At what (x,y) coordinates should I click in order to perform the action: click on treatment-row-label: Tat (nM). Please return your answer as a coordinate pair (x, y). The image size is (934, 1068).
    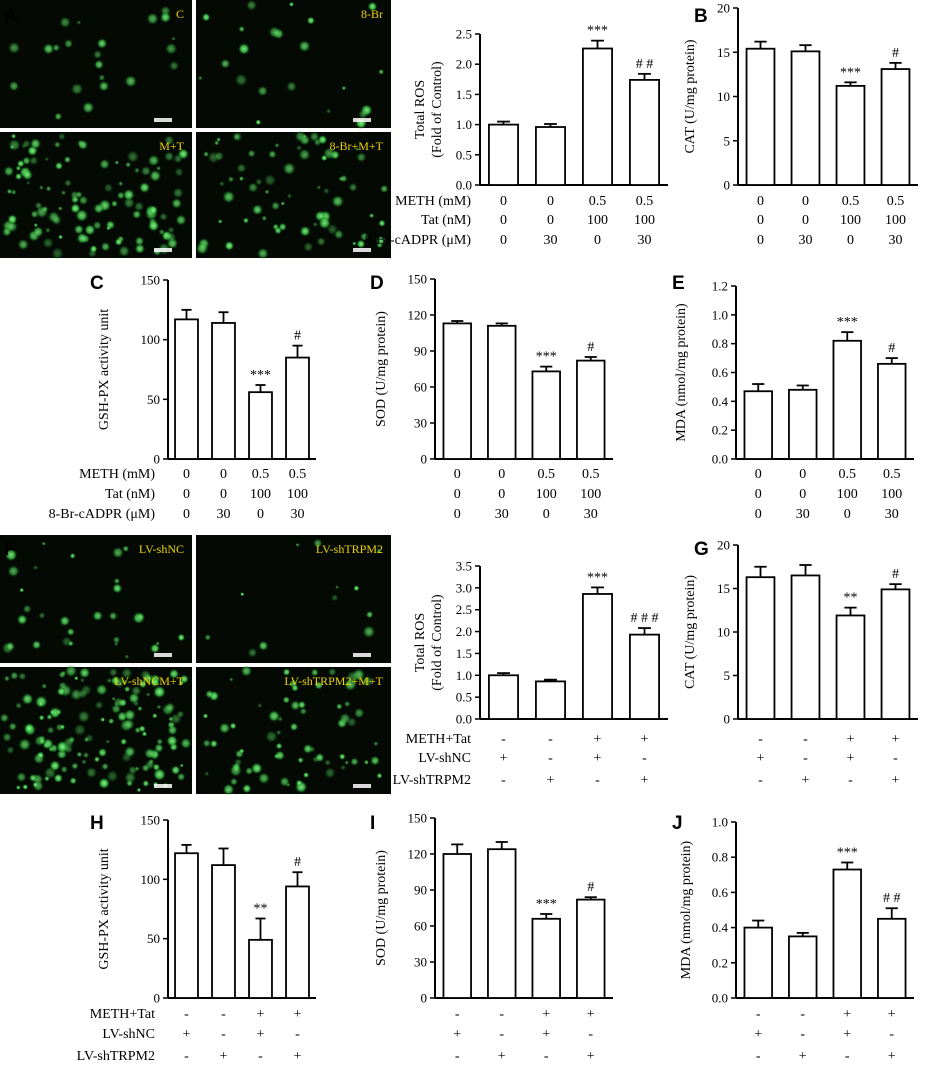
    Looking at the image, I should click on (446, 220).